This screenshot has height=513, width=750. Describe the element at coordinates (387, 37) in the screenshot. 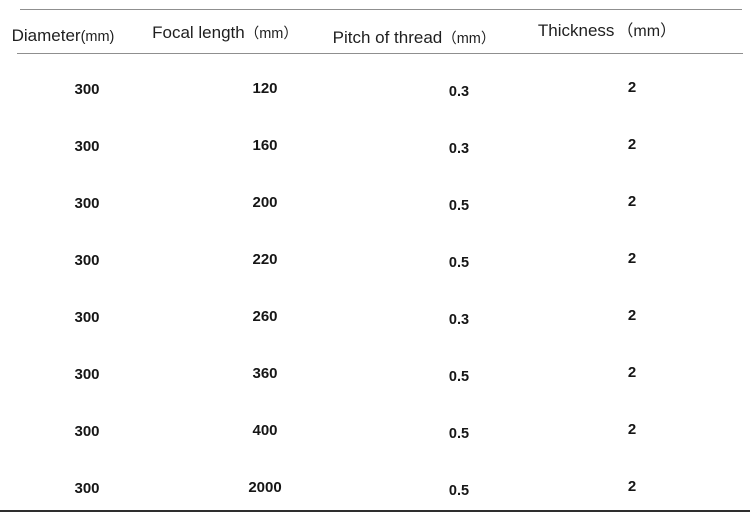

I see `column-header-label: Pitch of thread` at that location.